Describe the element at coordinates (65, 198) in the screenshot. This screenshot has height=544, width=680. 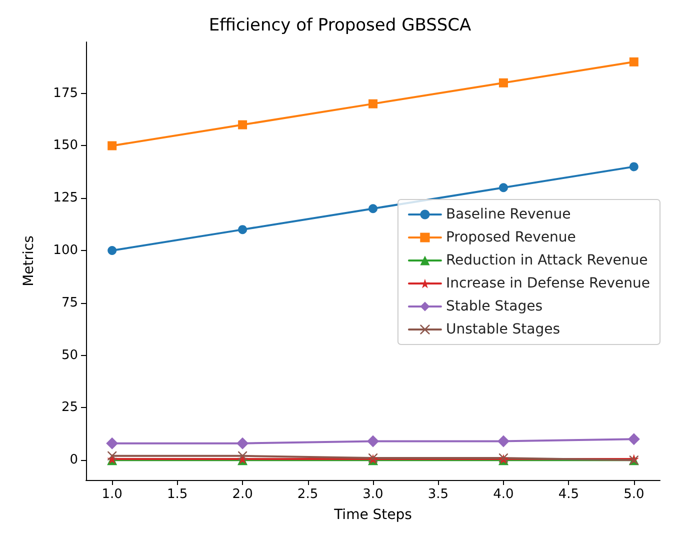
I see `y-tick-label: 125` at that location.